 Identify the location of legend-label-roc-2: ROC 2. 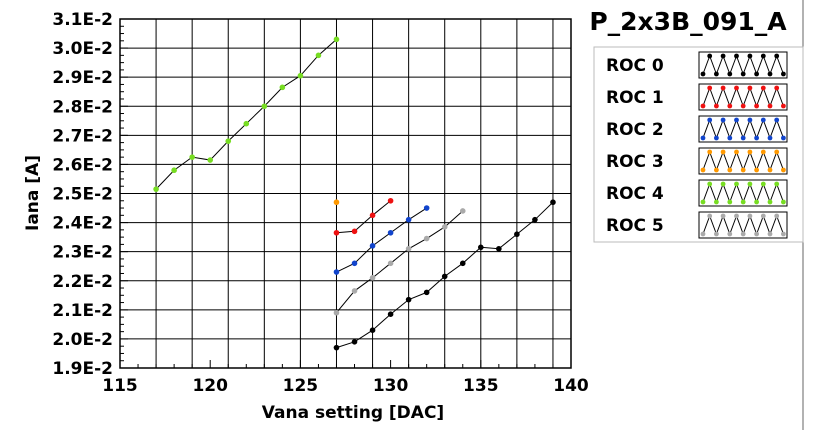
(635, 130).